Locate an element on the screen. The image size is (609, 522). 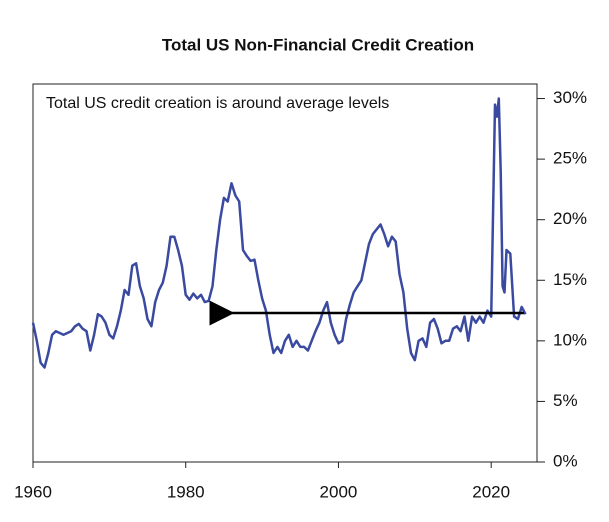
x-tick-label: 1960 is located at coordinates (33, 491).